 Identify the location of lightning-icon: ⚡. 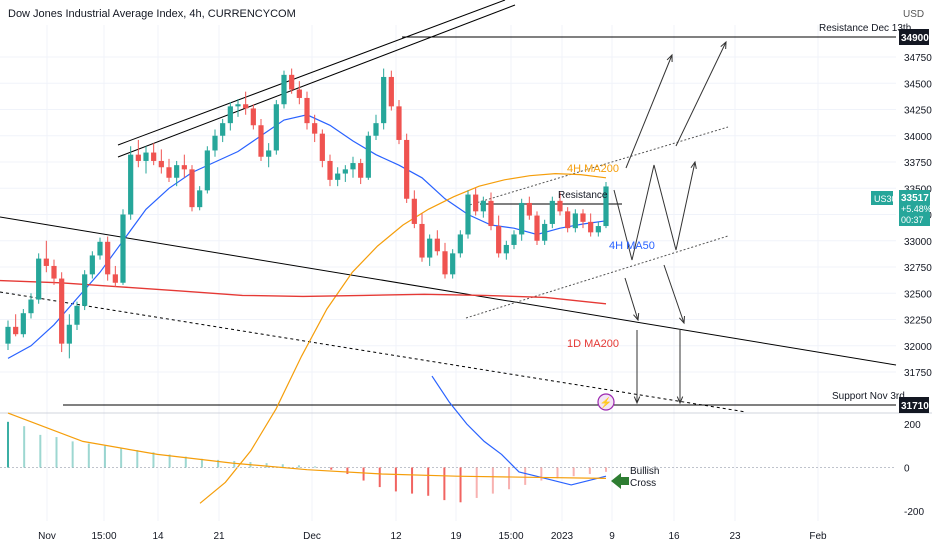
(606, 402).